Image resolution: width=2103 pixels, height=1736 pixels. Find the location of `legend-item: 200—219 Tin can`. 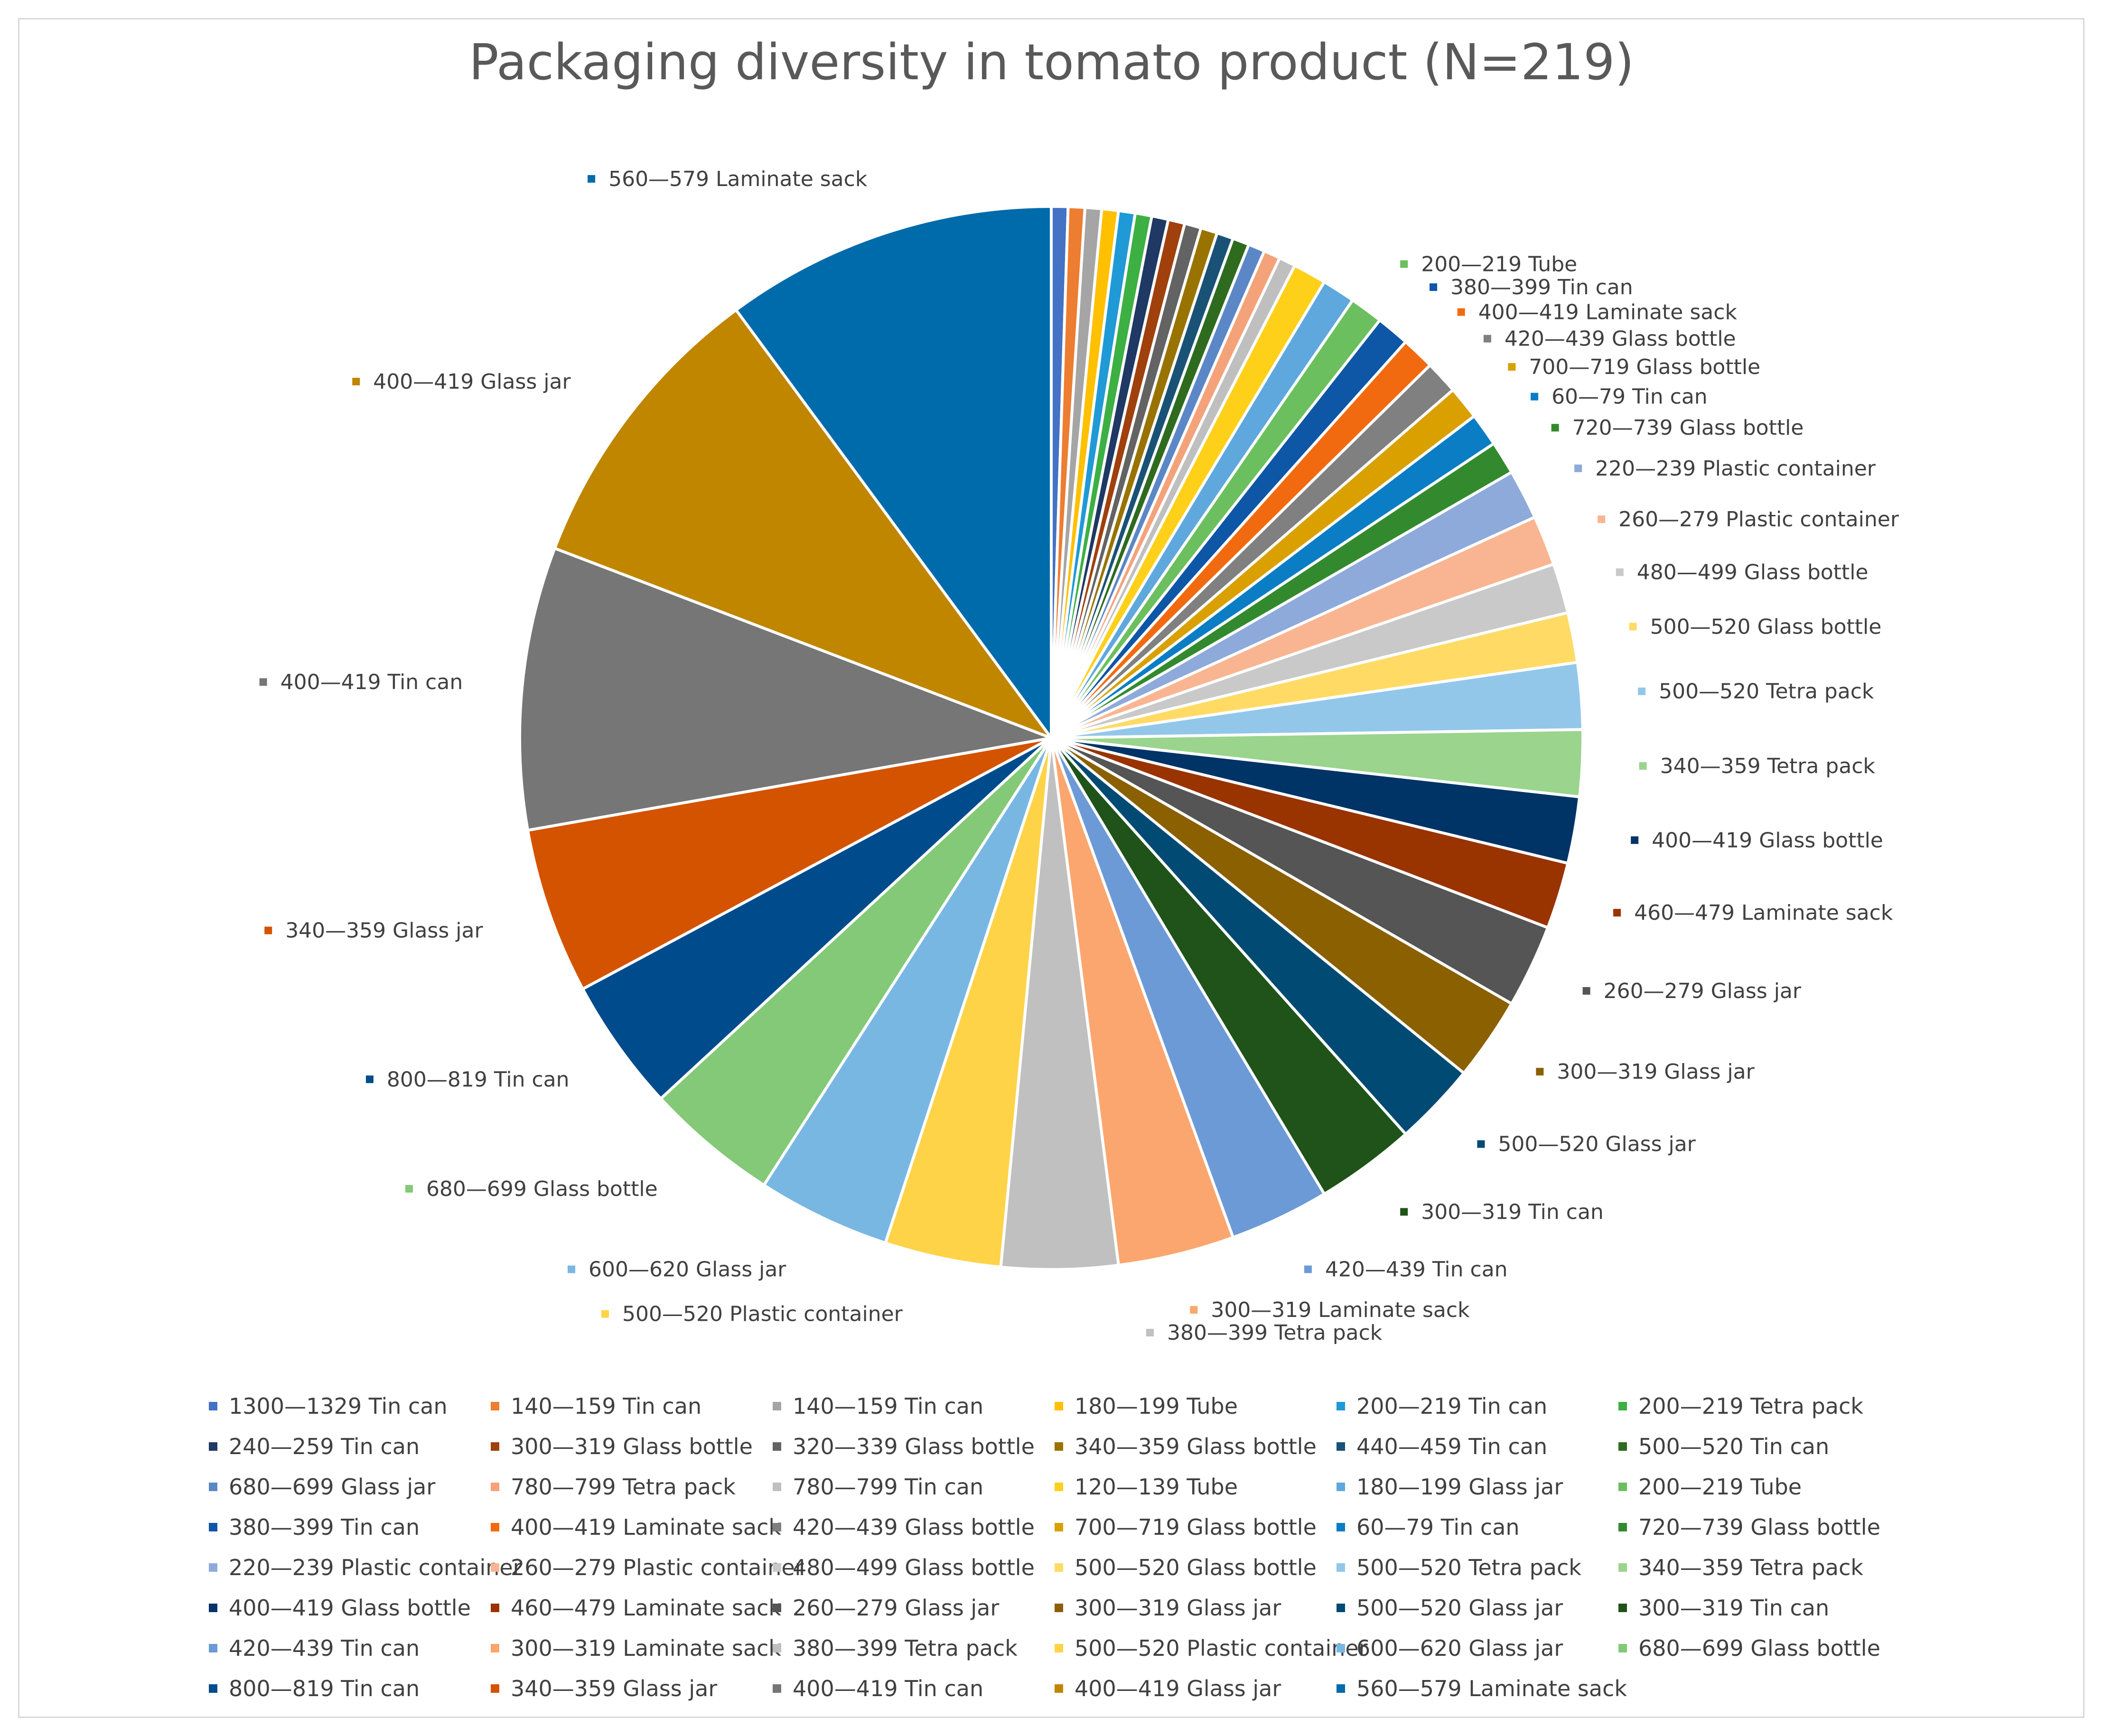

legend-item: 200—219 Tin can is located at coordinates (1477, 1406).